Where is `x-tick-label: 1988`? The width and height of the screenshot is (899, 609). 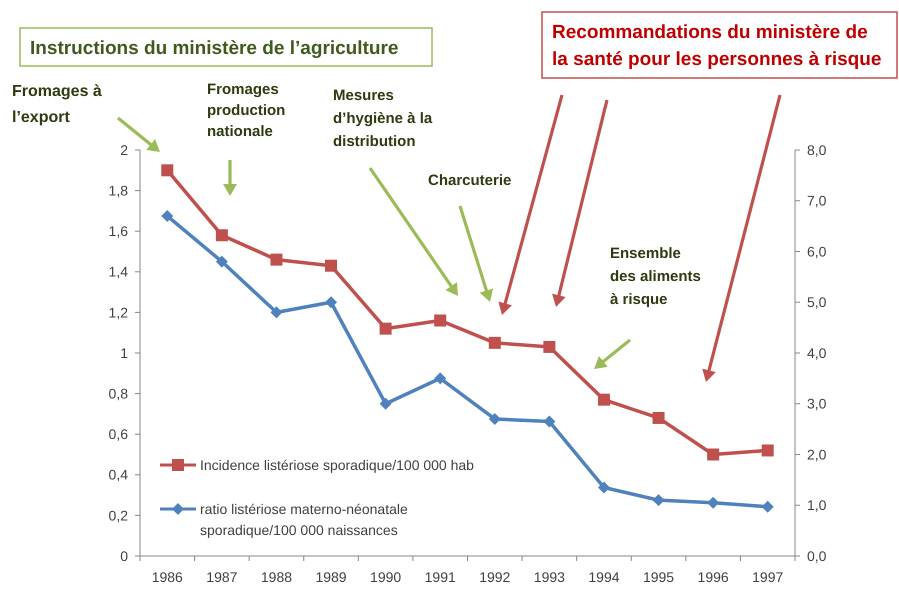 x-tick-label: 1988 is located at coordinates (276, 577).